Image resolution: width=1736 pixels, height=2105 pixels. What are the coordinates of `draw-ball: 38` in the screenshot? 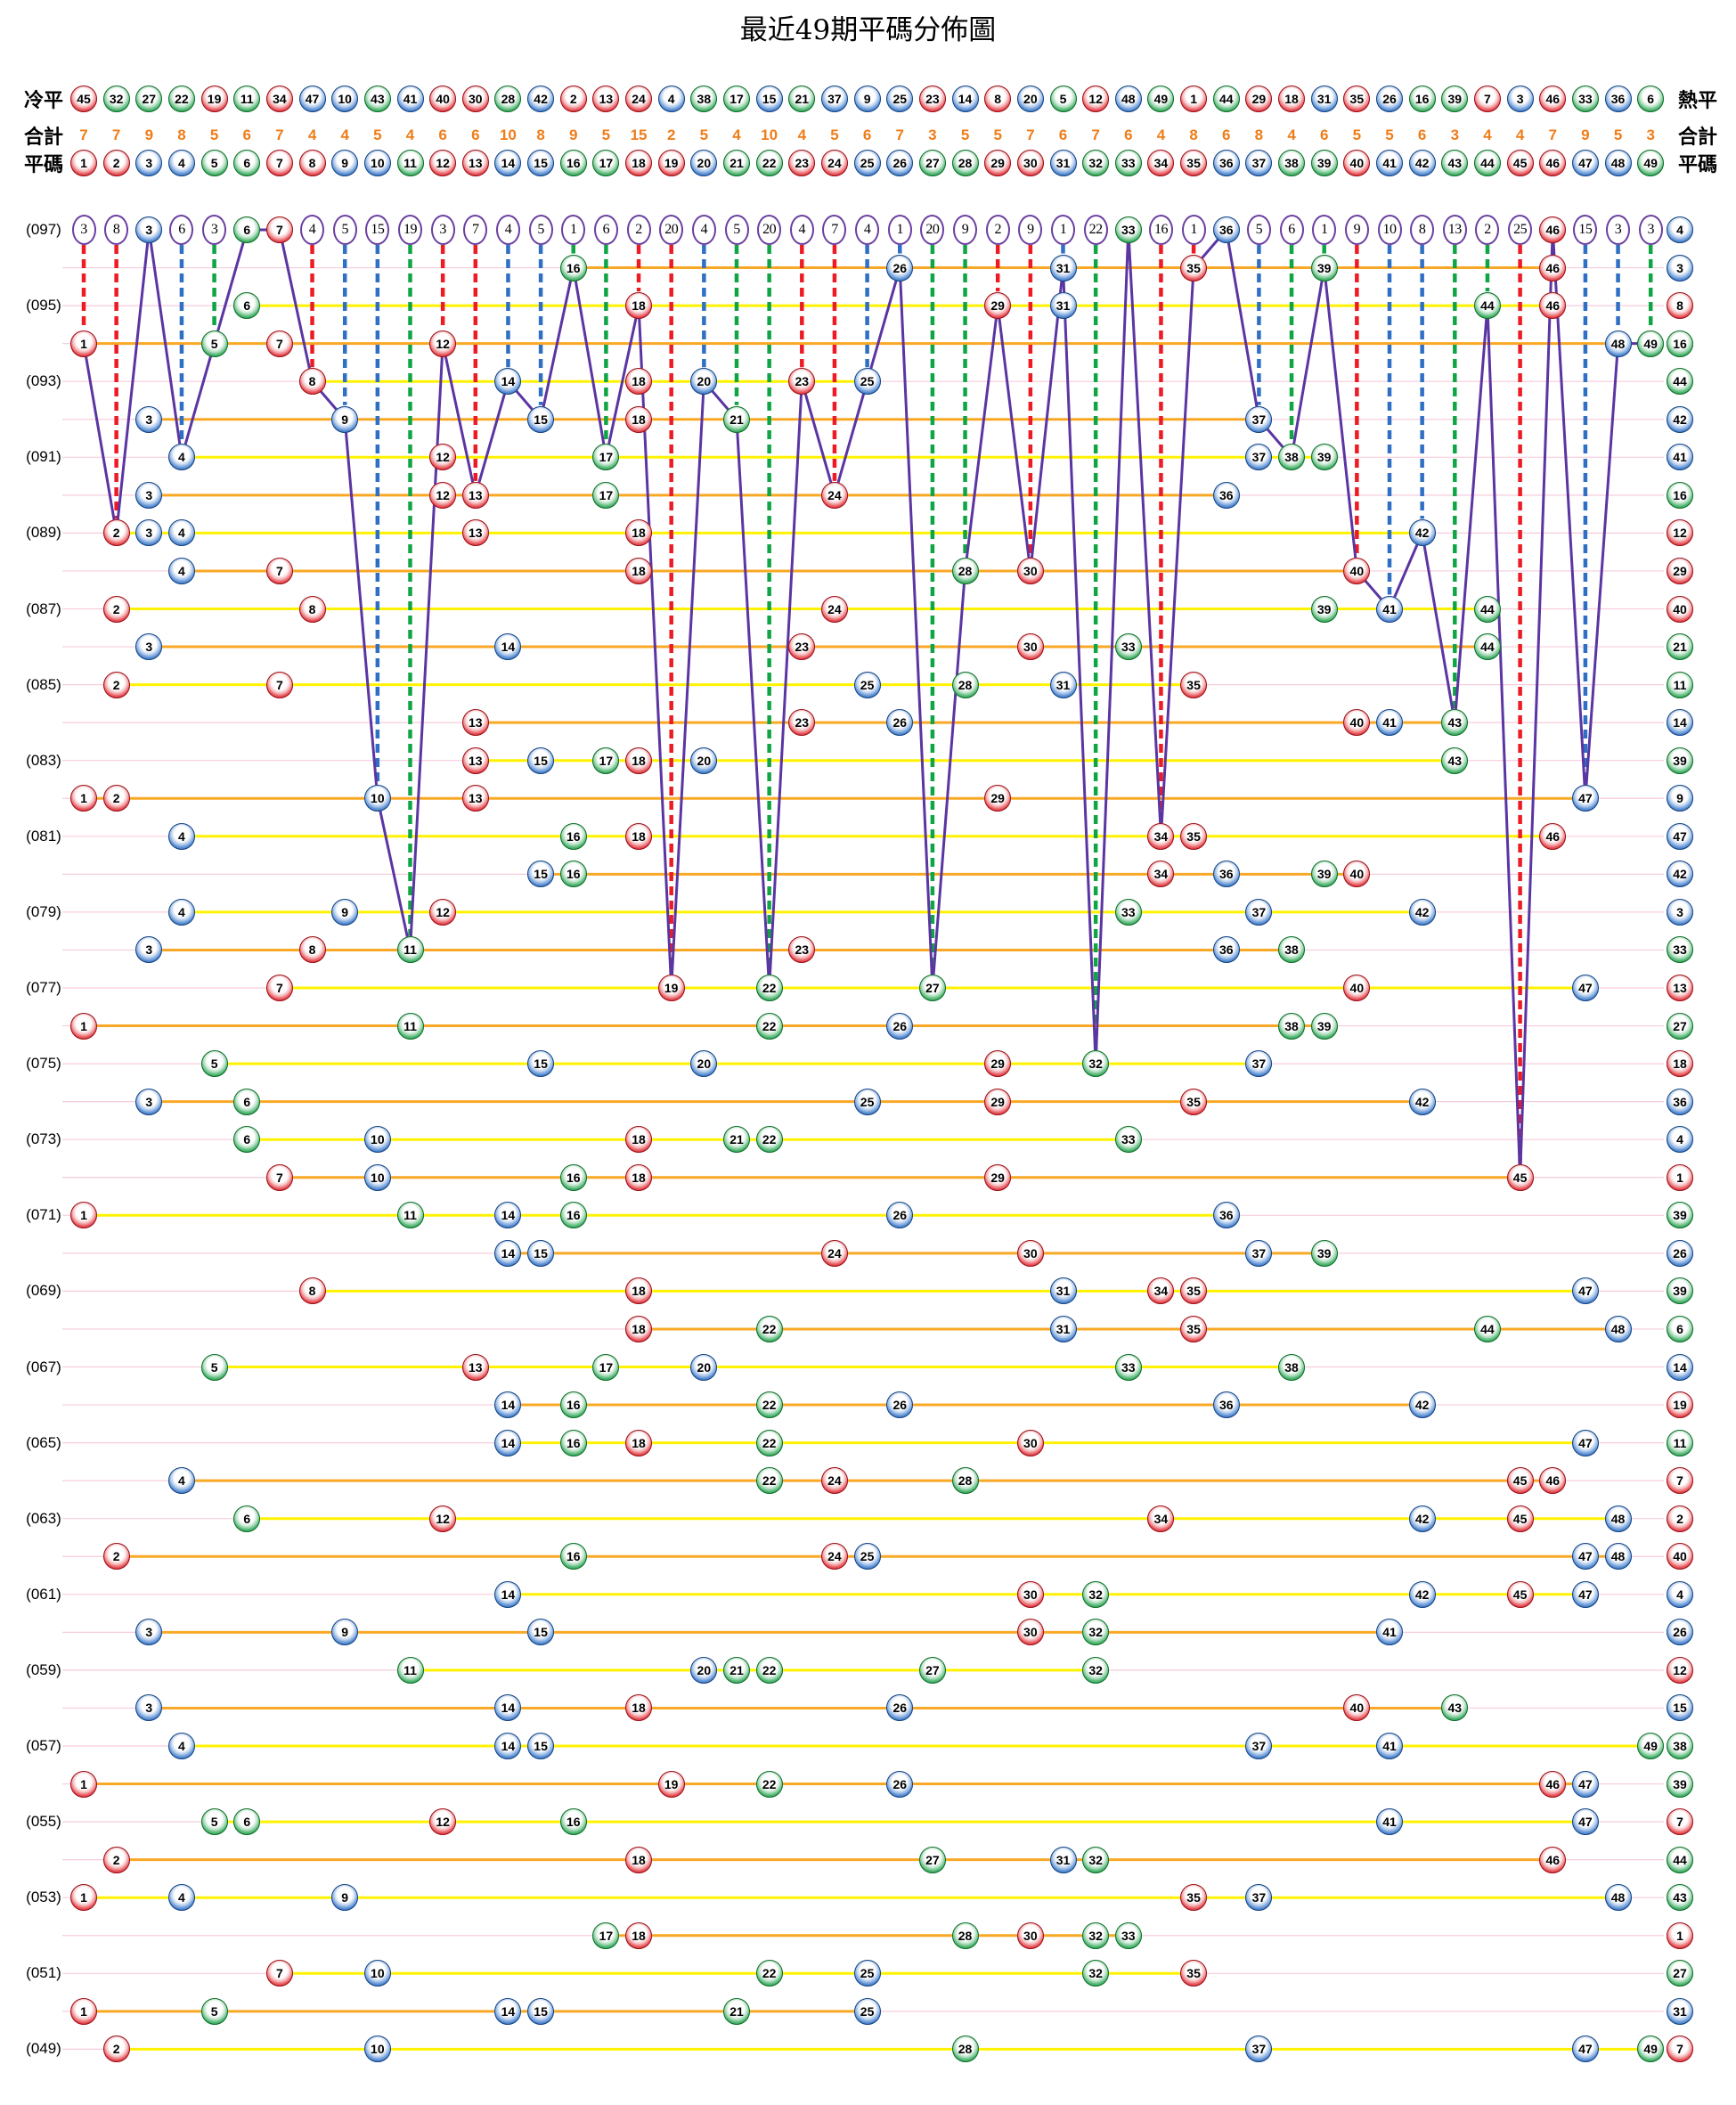 It's located at (1292, 1026).